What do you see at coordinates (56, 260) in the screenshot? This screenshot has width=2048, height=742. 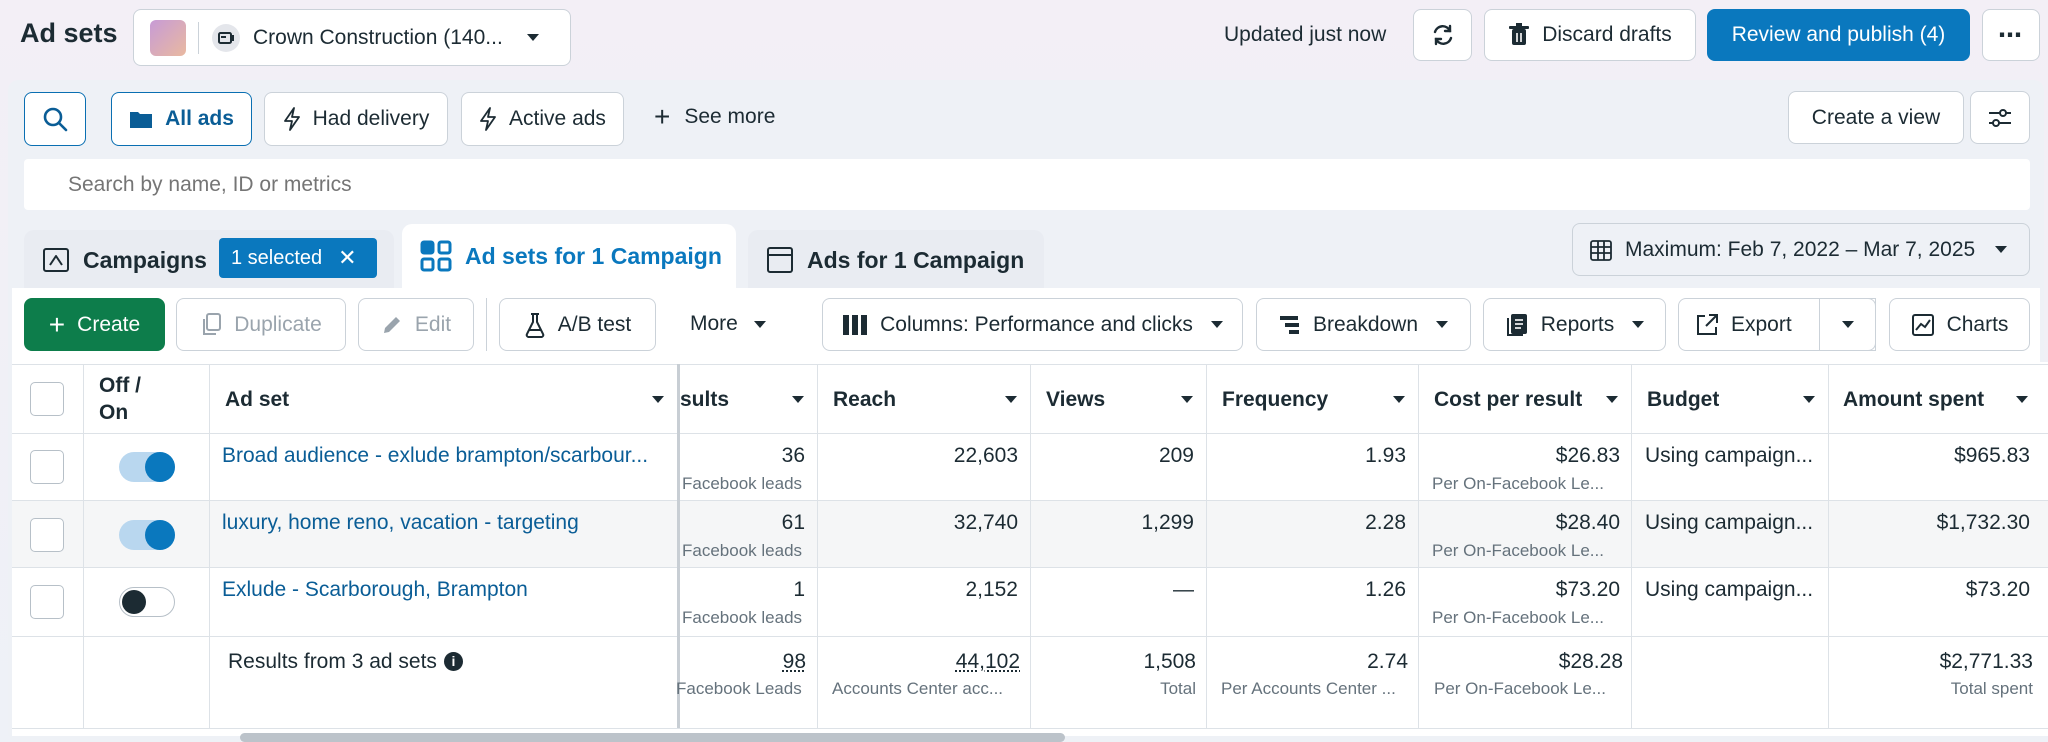 I see `campaign-icon` at bounding box center [56, 260].